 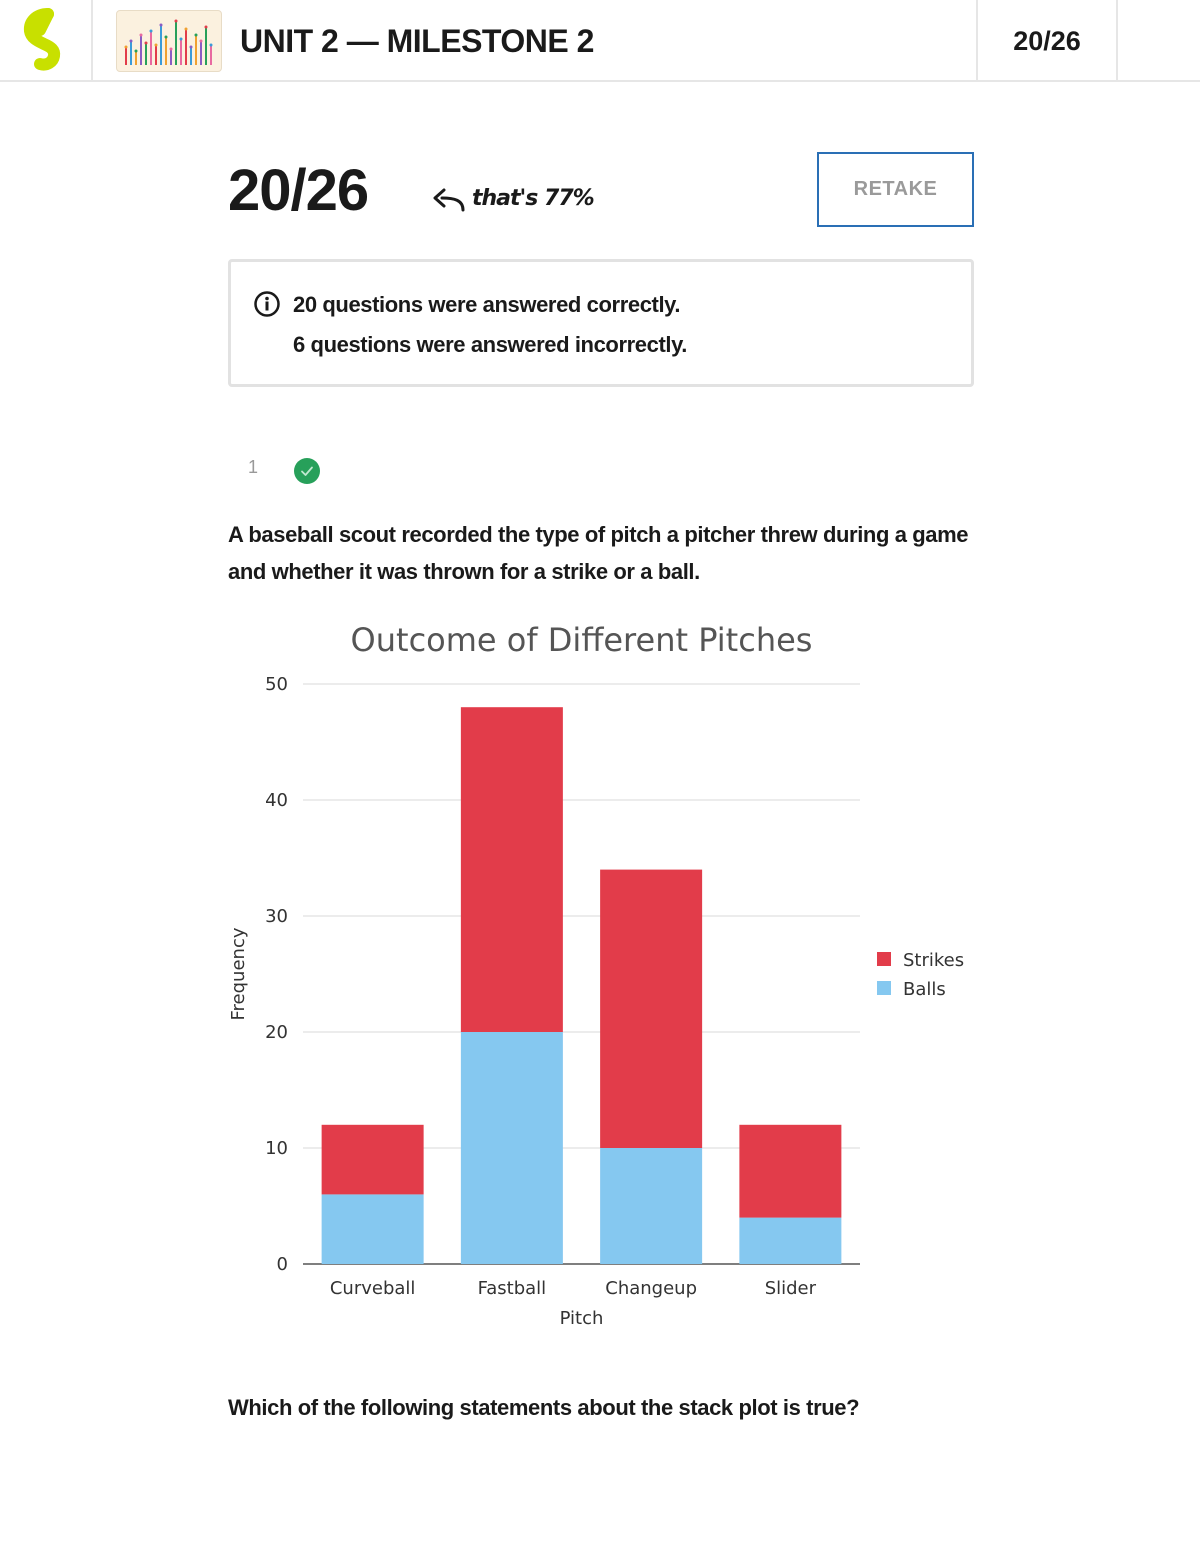 What do you see at coordinates (582, 640) in the screenshot?
I see `chart-title: Outcome of Different Pitches` at bounding box center [582, 640].